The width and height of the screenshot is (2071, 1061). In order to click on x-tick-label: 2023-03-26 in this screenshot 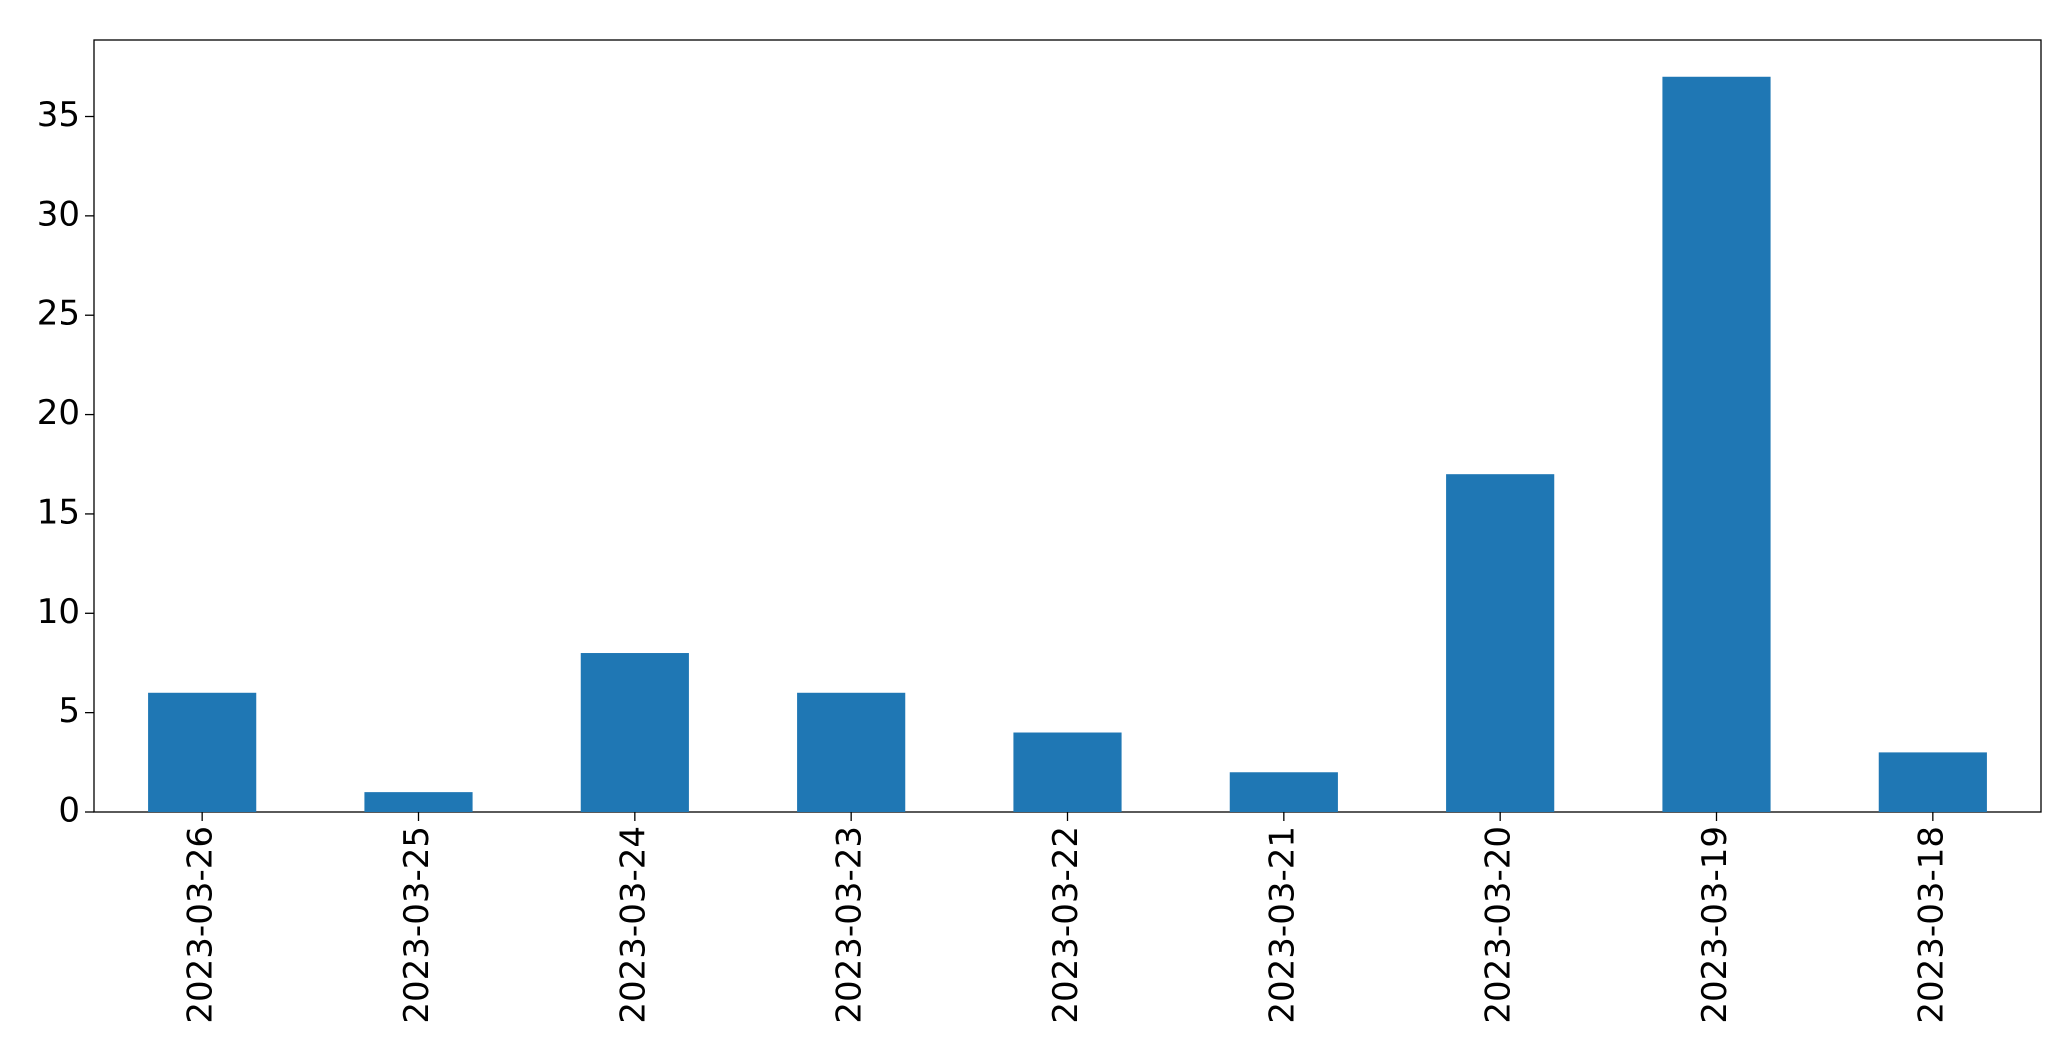, I will do `click(201, 925)`.